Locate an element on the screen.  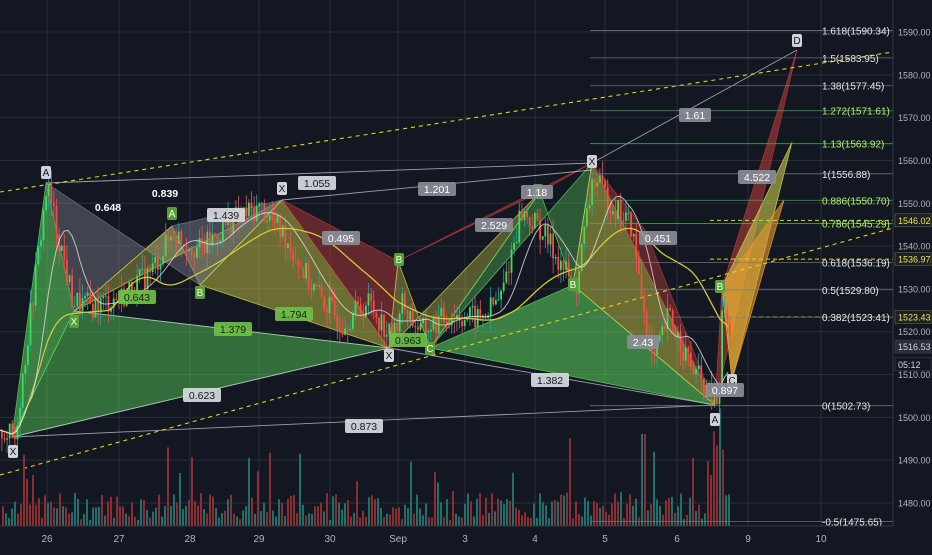
ratio-label: 4.522 is located at coordinates (757, 178).